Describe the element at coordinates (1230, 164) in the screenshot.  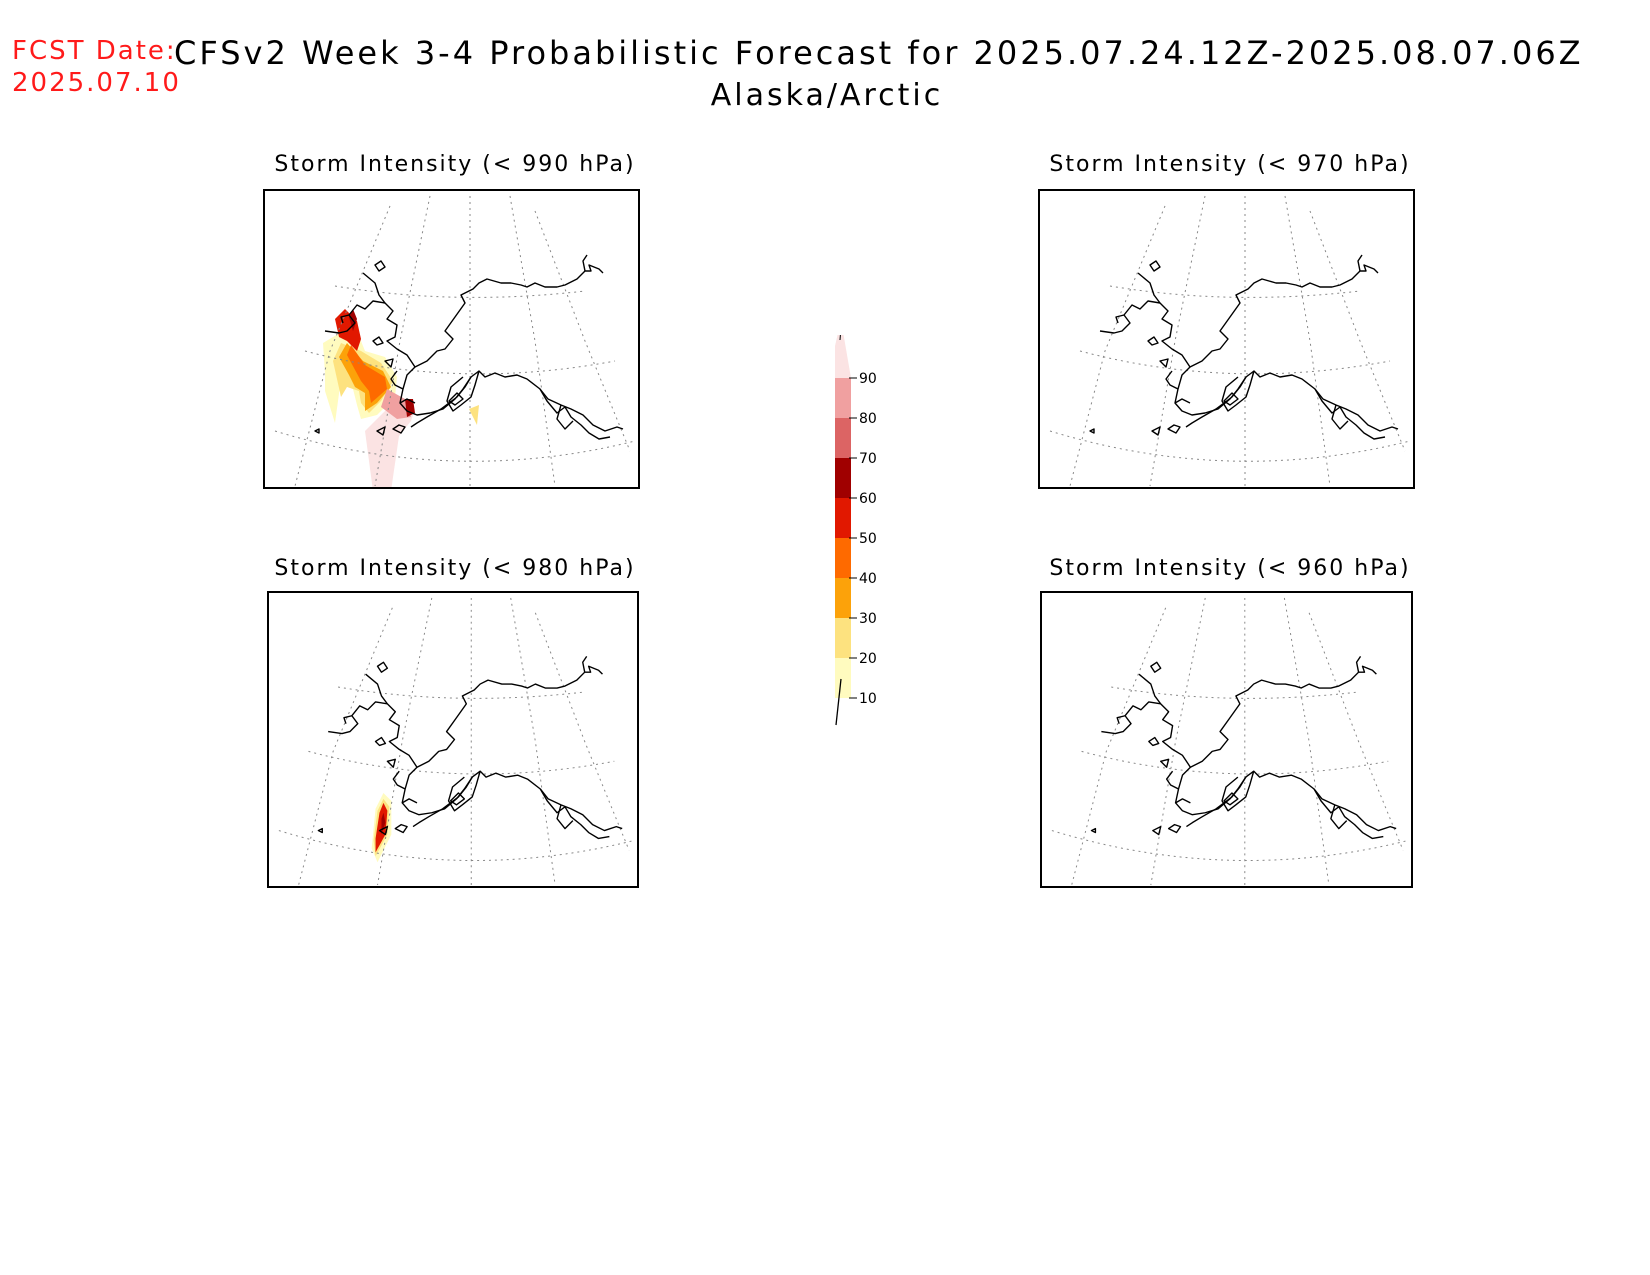
I see `panel-title-970: Storm Intensity (< 970 hPa)` at that location.